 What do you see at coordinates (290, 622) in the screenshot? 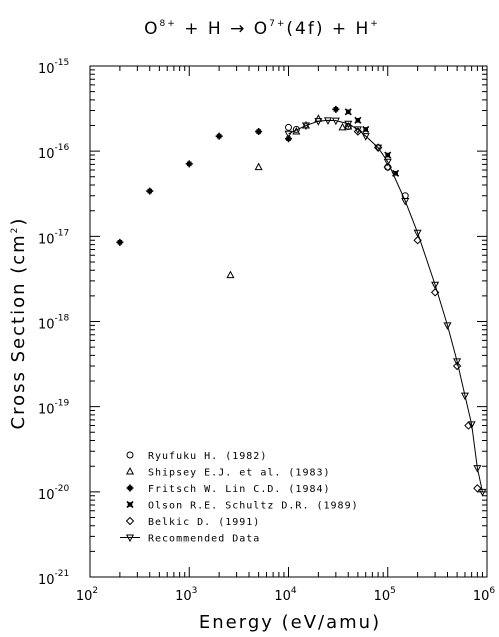
I see `x-axis-label: Energy (eV/amu)` at bounding box center [290, 622].